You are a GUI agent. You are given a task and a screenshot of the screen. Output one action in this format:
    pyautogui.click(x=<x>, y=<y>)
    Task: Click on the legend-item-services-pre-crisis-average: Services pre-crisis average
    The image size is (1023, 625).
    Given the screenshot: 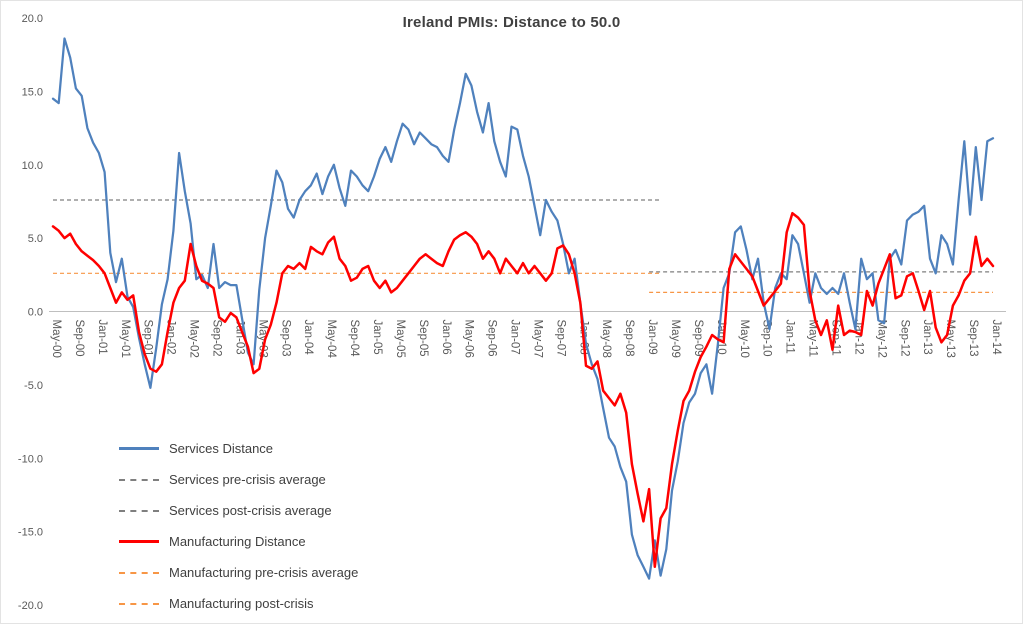 What is the action you would take?
    pyautogui.click(x=238, y=479)
    